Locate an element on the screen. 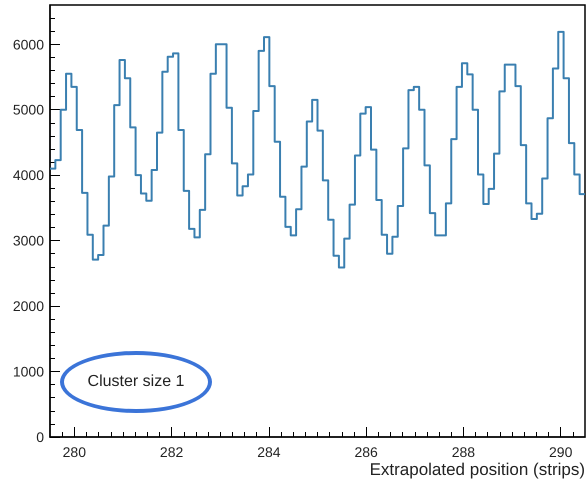 The image size is (588, 480). x-tick-label: 284 is located at coordinates (269, 452).